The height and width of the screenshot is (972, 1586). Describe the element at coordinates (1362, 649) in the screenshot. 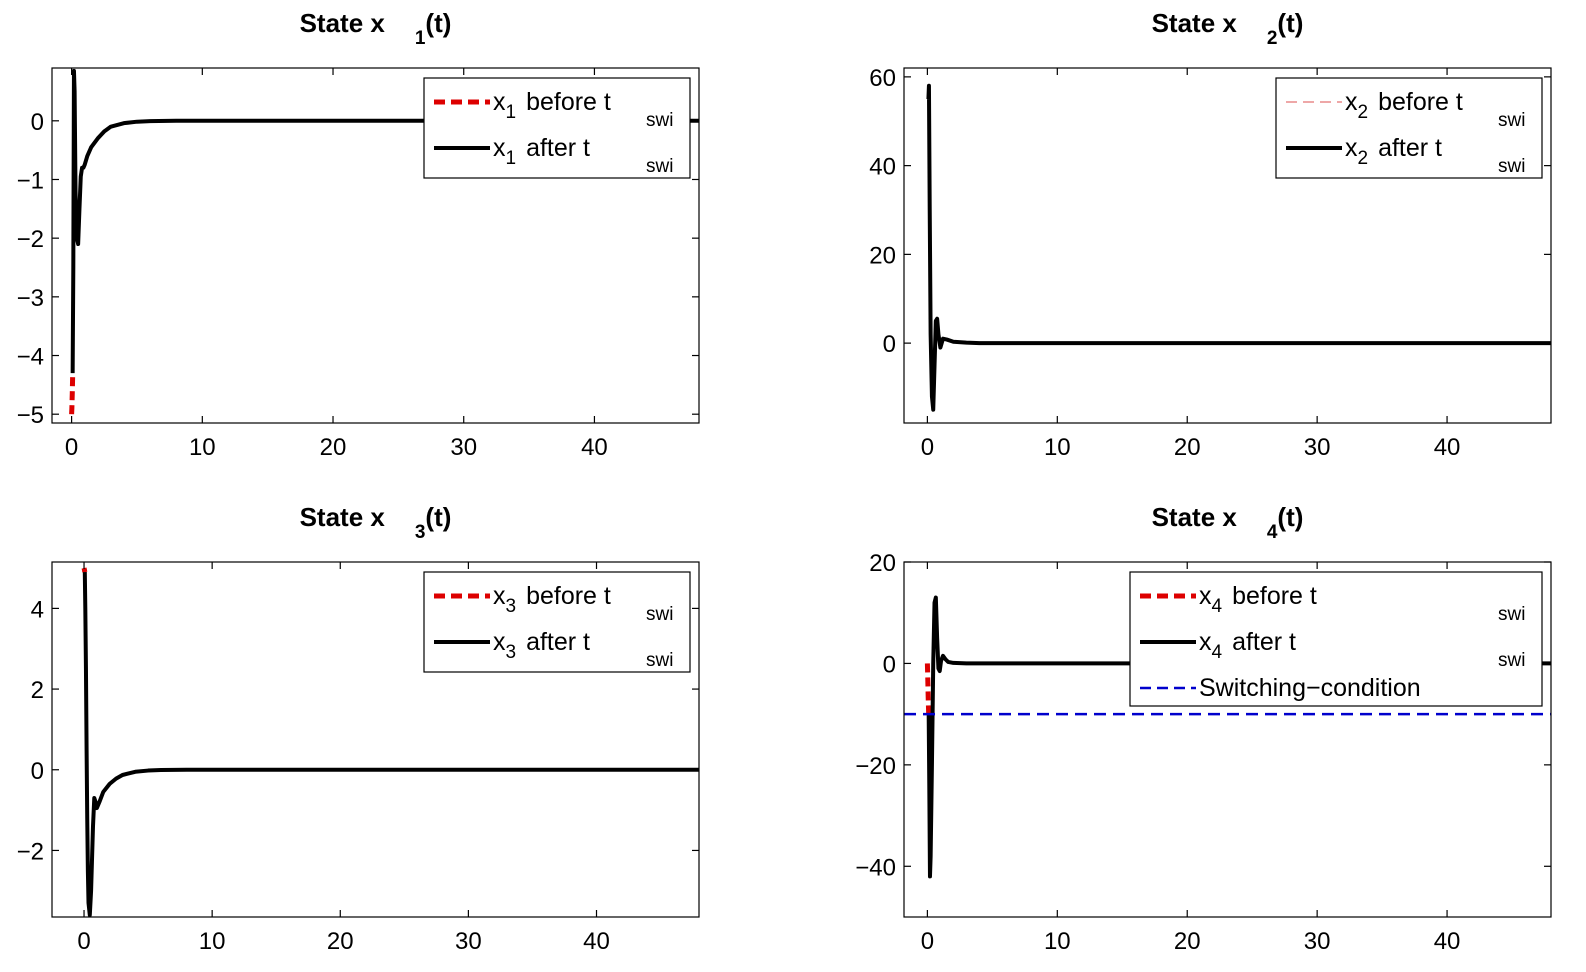

I see `legend-entry-label: x4 after tswi` at that location.